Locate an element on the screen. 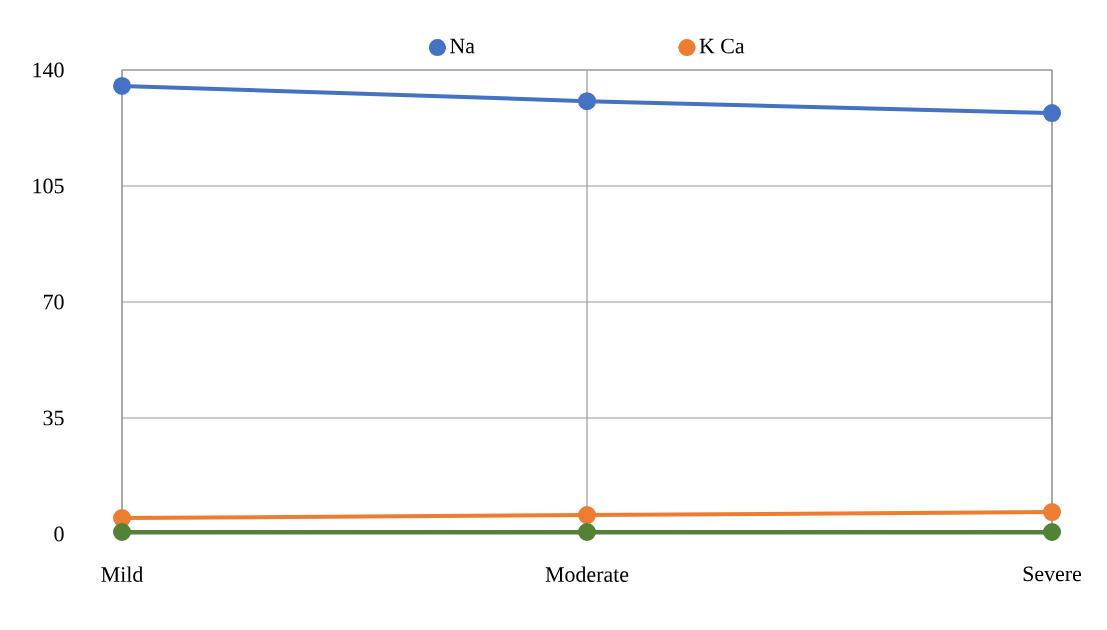 The image size is (1107, 630). legend-label: K Ca is located at coordinates (722, 46).